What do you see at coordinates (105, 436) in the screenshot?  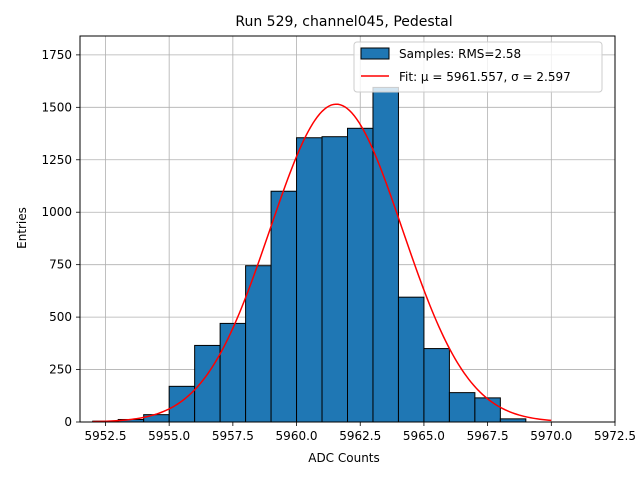 I see `x-tick-label: 5952.5` at bounding box center [105, 436].